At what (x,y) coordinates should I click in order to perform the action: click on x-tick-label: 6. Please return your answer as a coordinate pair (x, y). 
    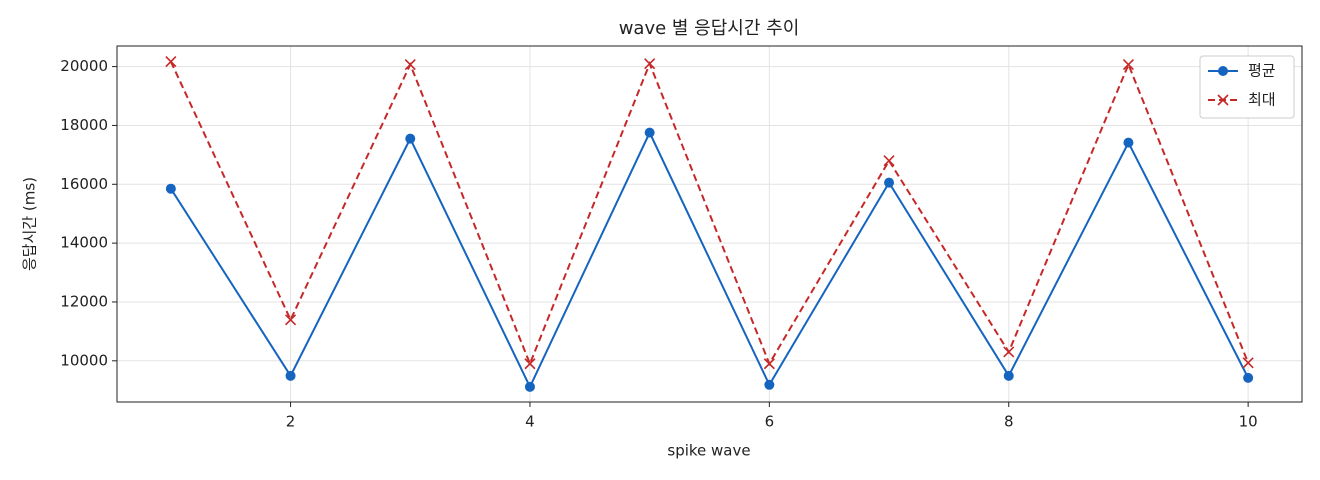
    Looking at the image, I should click on (770, 422).